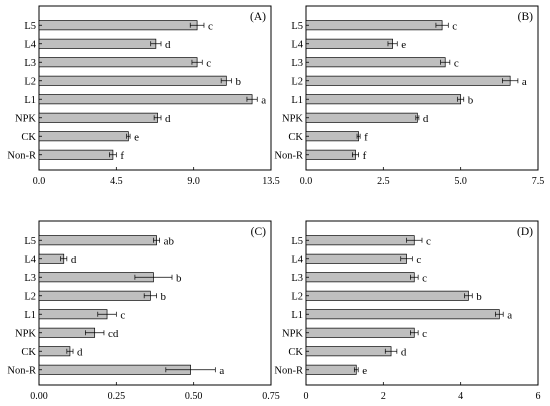 The height and width of the screenshot is (406, 550). Describe the element at coordinates (538, 181) in the screenshot. I see `x-tick-label: 7.5` at that location.